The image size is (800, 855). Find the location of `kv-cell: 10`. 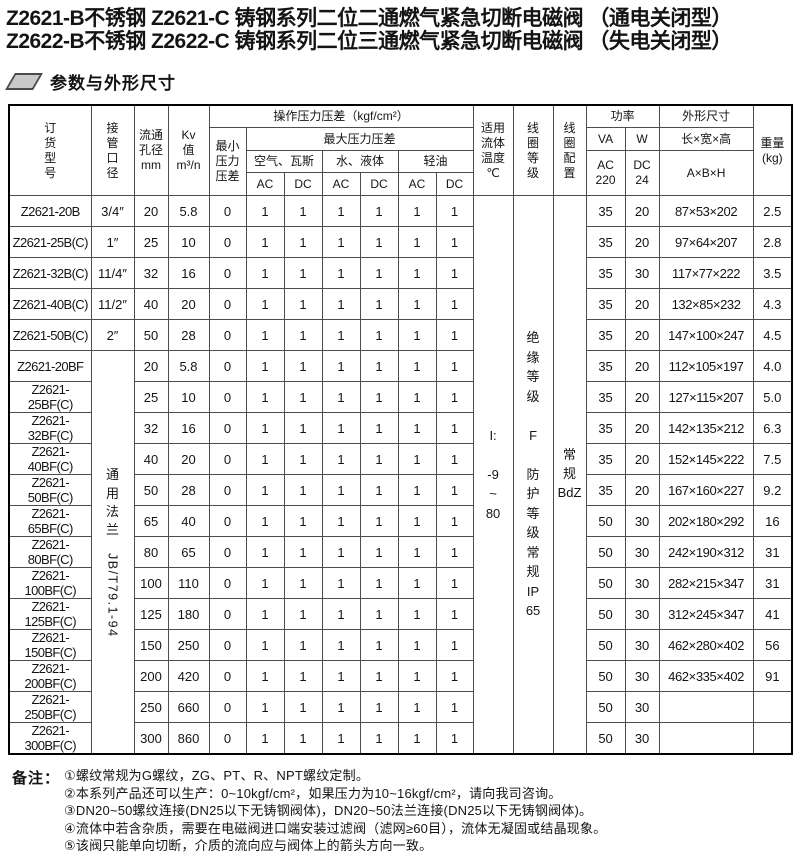

kv-cell: 10 is located at coordinates (188, 397).